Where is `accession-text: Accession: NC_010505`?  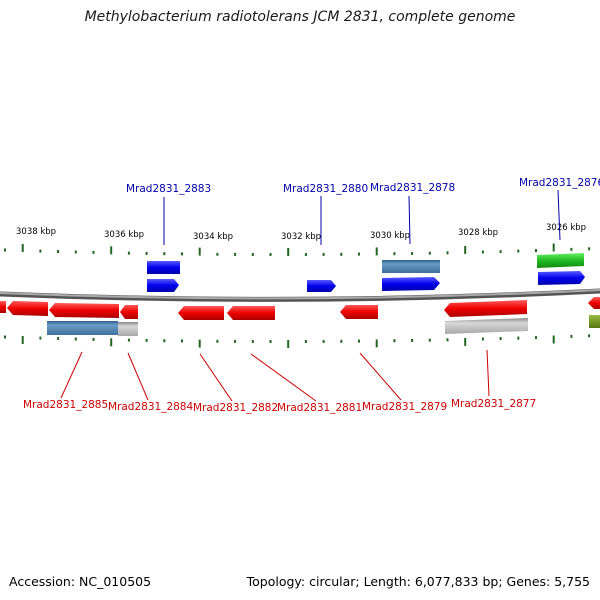 accession-text: Accession: NC_010505 is located at coordinates (80, 581).